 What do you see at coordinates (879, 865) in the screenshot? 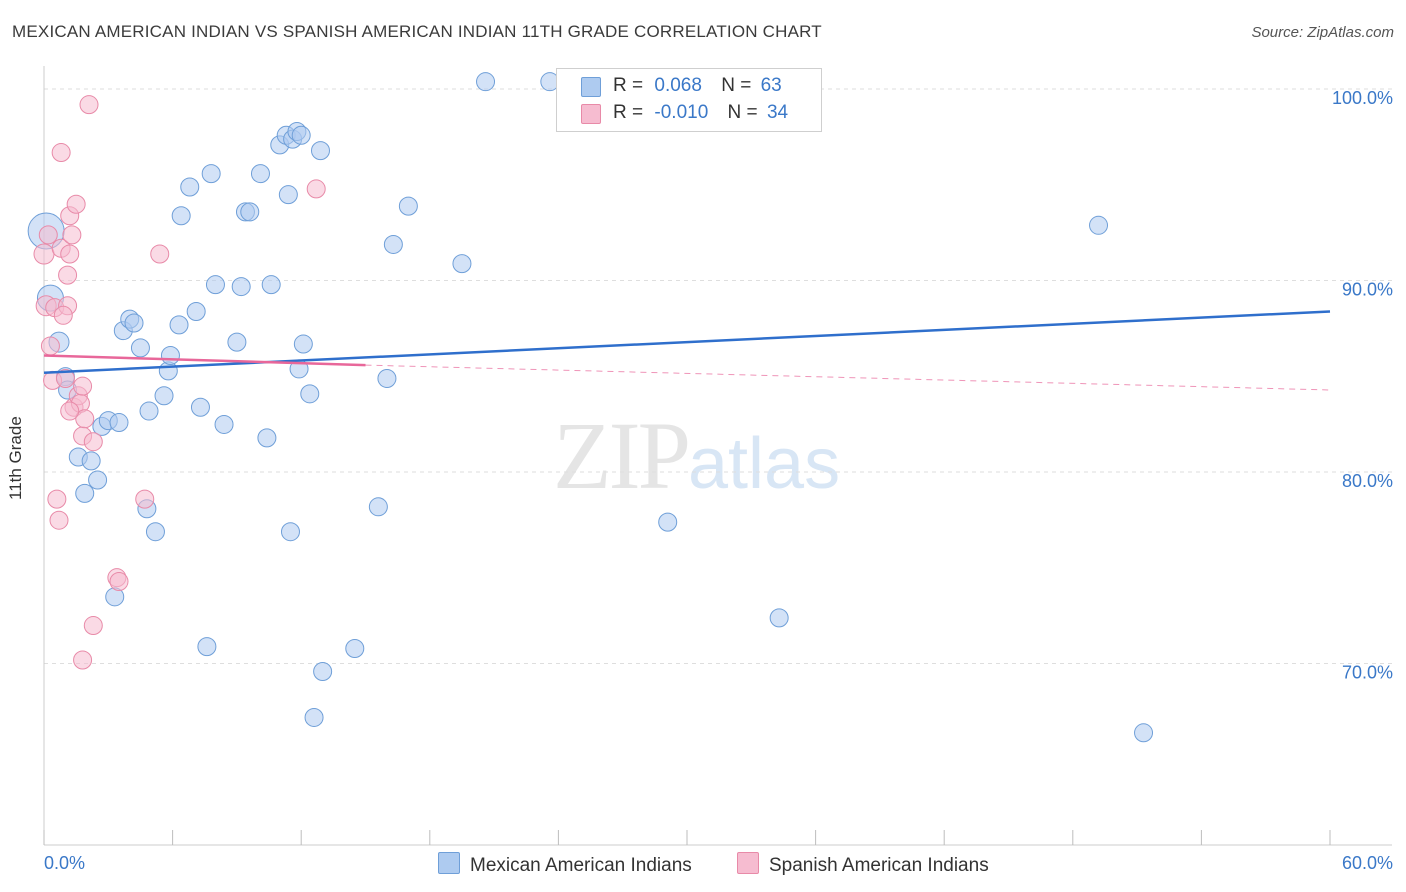
I see `bottom-legend-label-pink: Spanish American Indians` at bounding box center [879, 865].